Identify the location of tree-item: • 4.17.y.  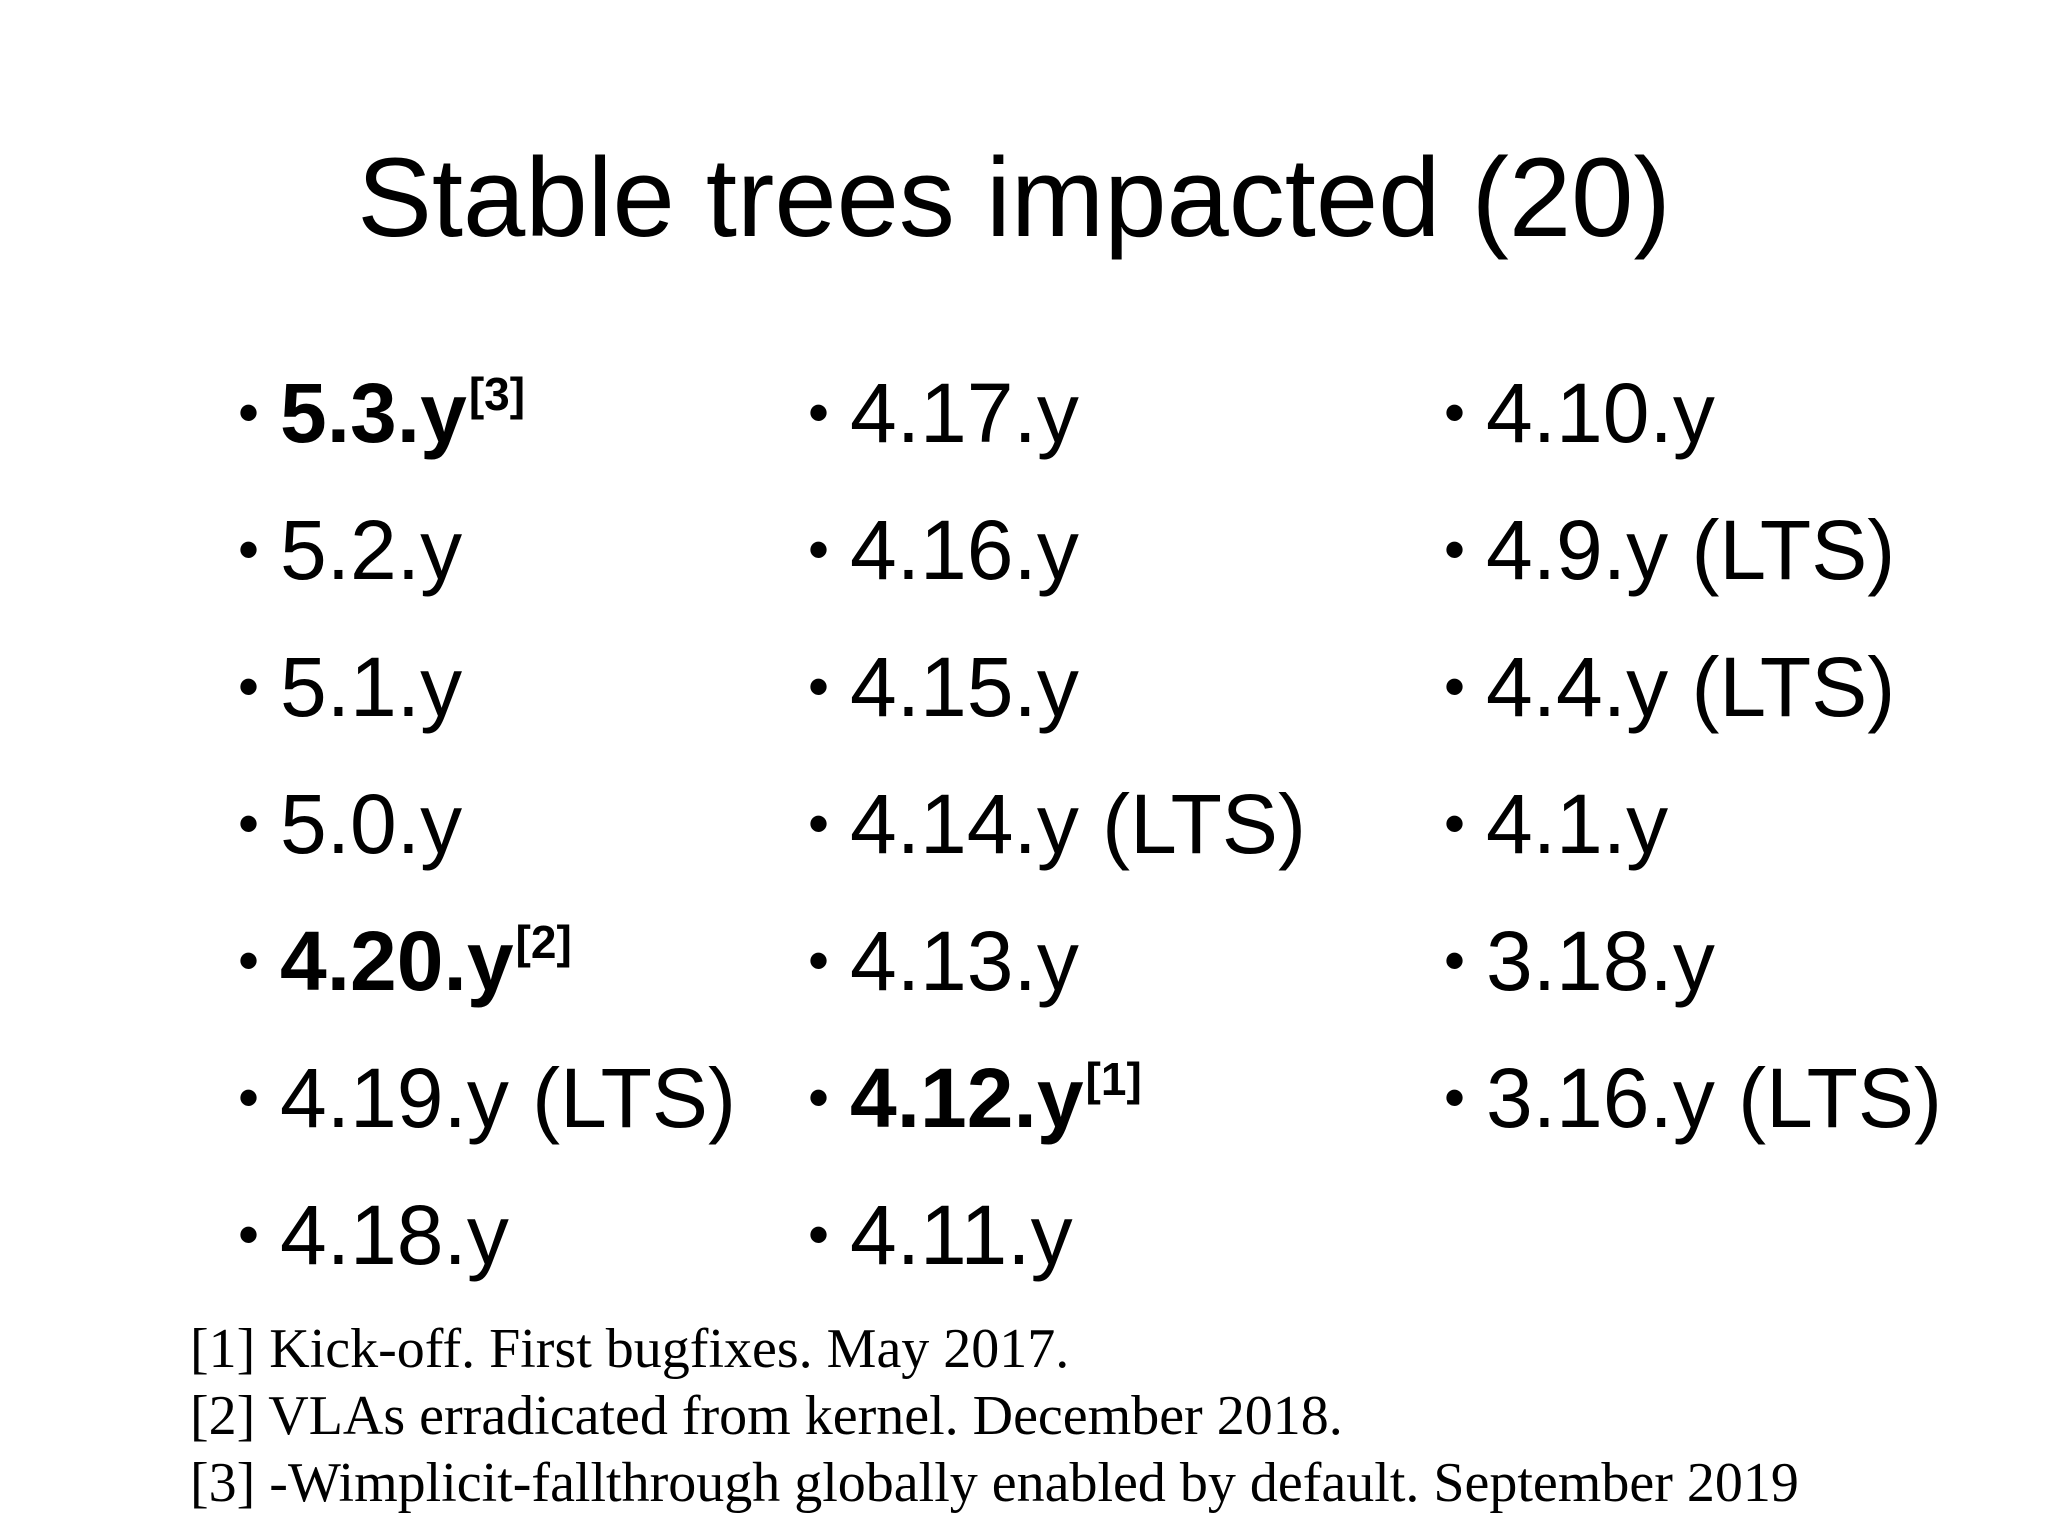
(1057, 426).